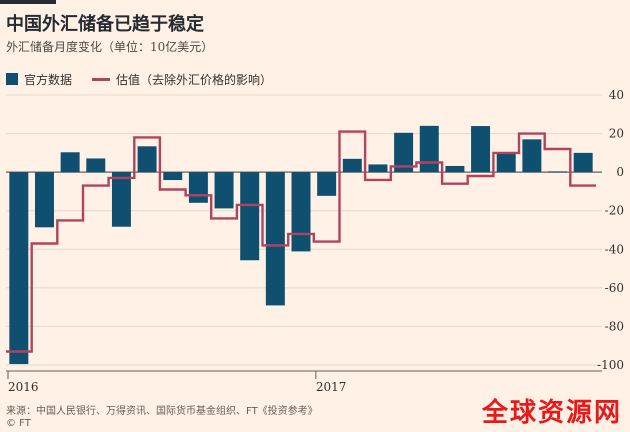  What do you see at coordinates (105, 24) in the screenshot?
I see `chart-title: 中国外汇储备已趋于稳定` at bounding box center [105, 24].